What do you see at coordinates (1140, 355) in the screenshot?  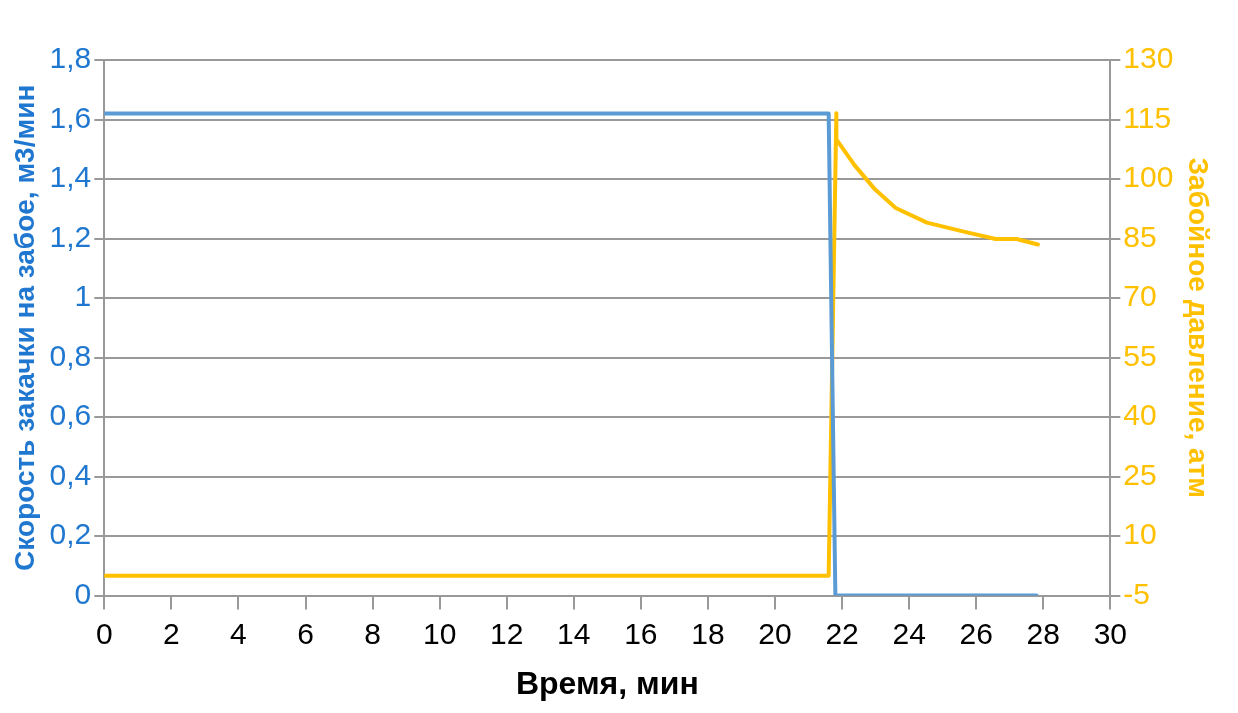 I see `y2-tick-label: 55` at bounding box center [1140, 355].